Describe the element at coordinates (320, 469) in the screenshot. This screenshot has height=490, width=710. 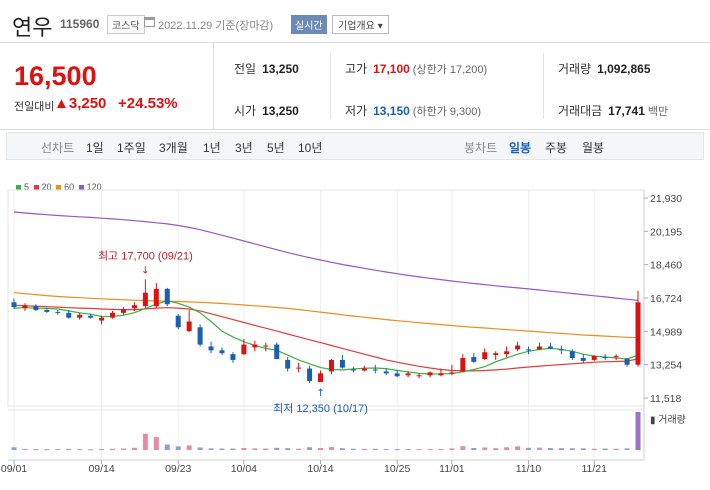
I see `x-tick-label: 10/14` at that location.